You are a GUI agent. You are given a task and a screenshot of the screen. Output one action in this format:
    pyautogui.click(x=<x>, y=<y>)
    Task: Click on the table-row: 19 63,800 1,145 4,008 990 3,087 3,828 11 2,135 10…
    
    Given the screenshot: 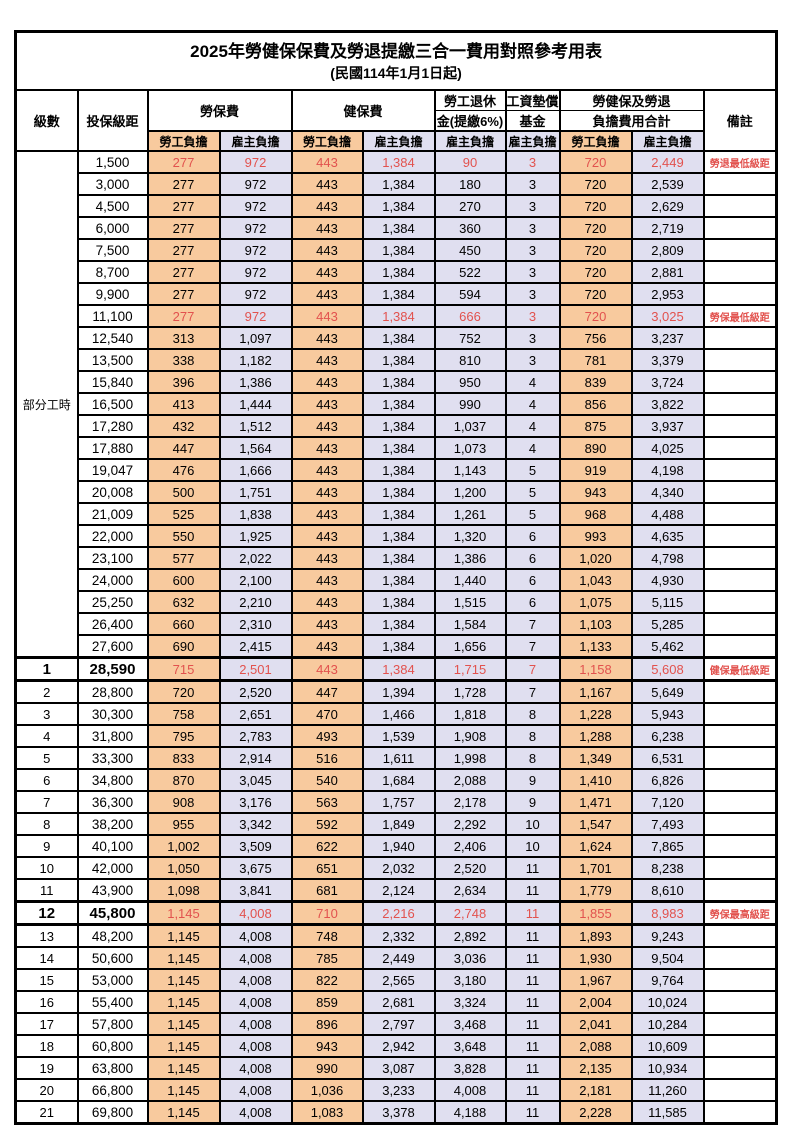 What is the action you would take?
    pyautogui.click(x=396, y=1068)
    